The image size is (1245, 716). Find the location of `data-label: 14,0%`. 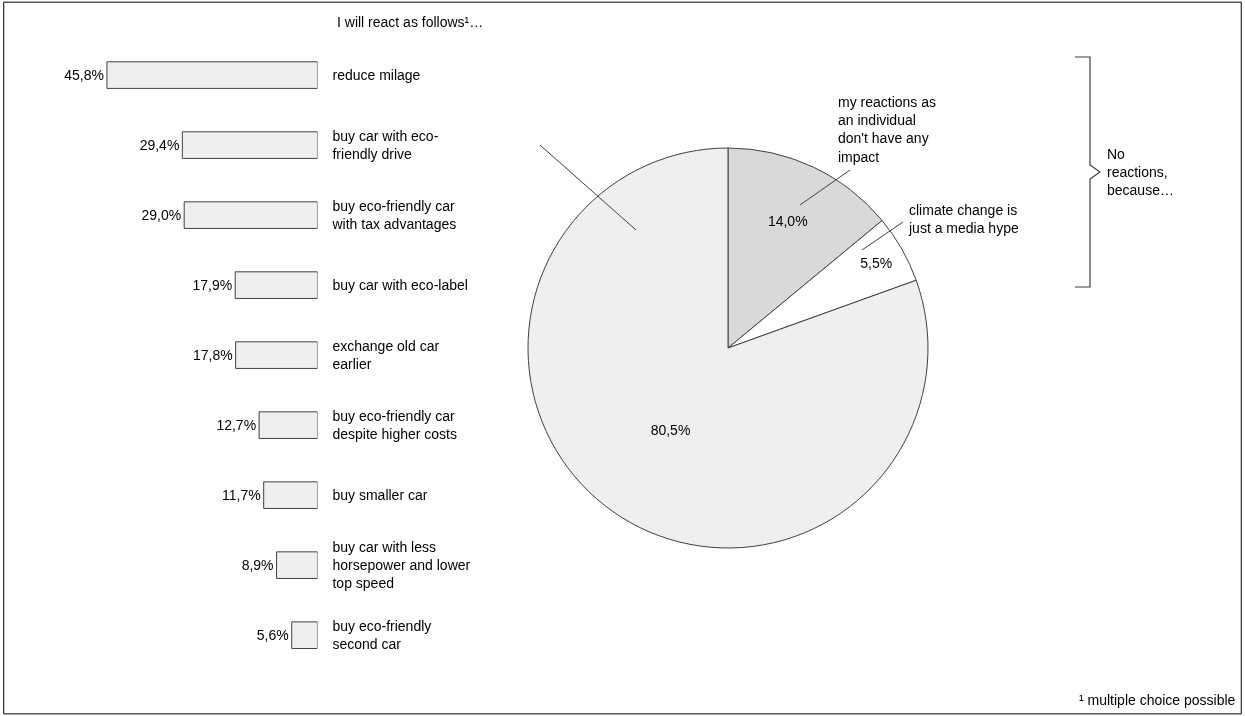

data-label: 14,0% is located at coordinates (787, 221).